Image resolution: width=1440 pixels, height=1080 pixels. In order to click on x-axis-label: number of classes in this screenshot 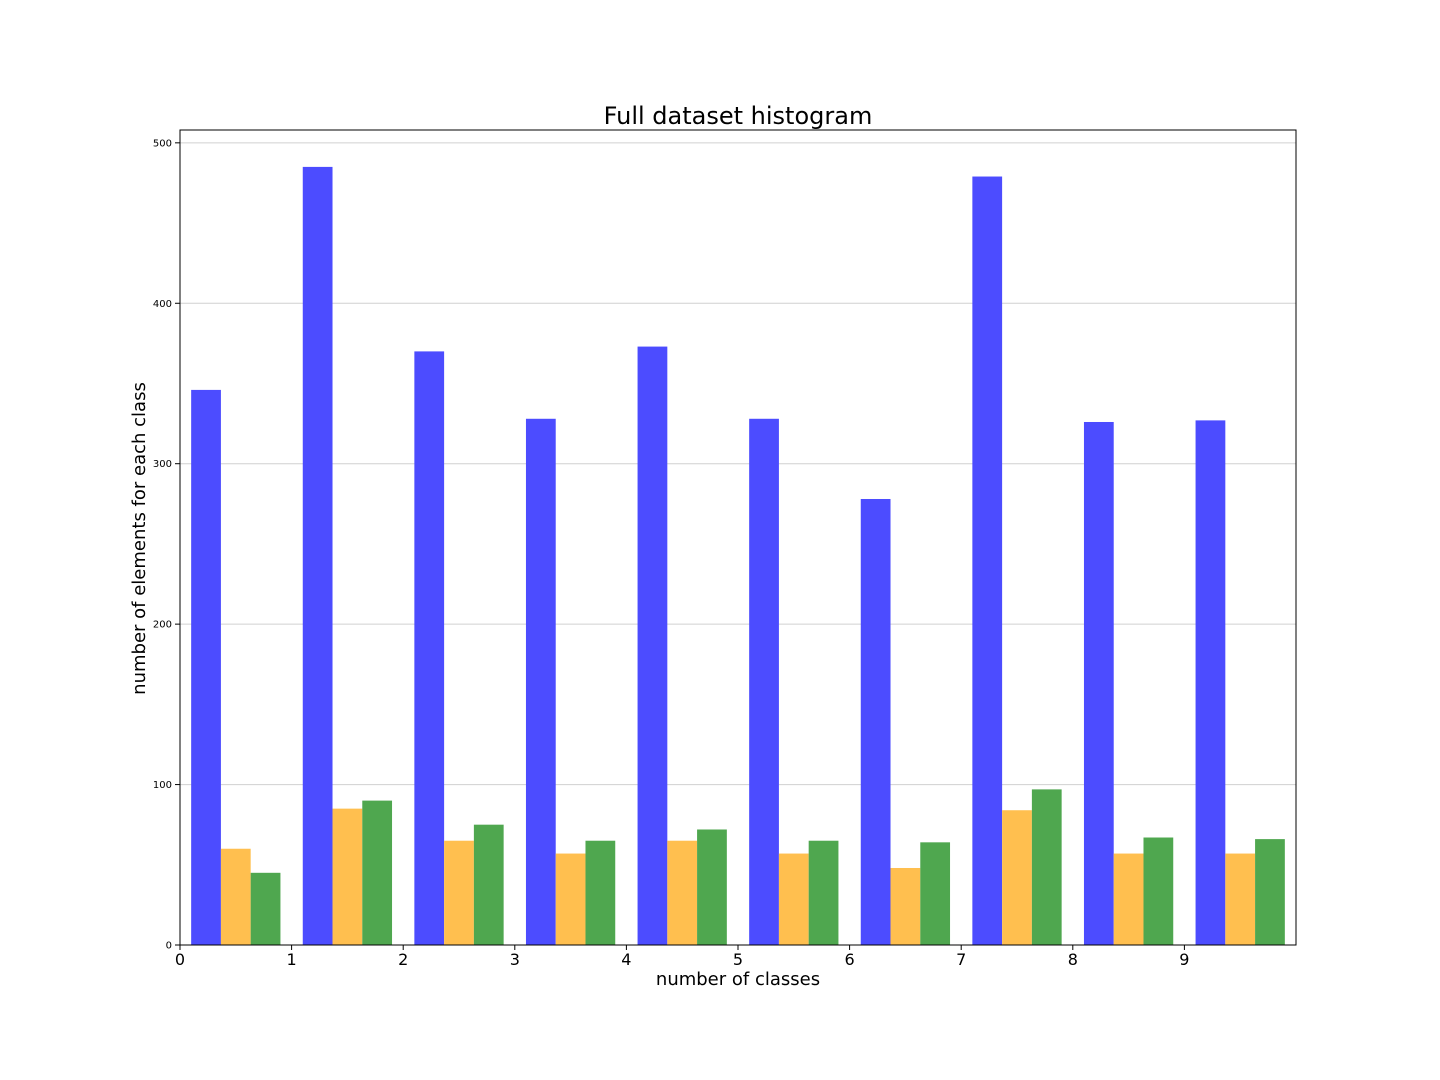, I will do `click(738, 979)`.